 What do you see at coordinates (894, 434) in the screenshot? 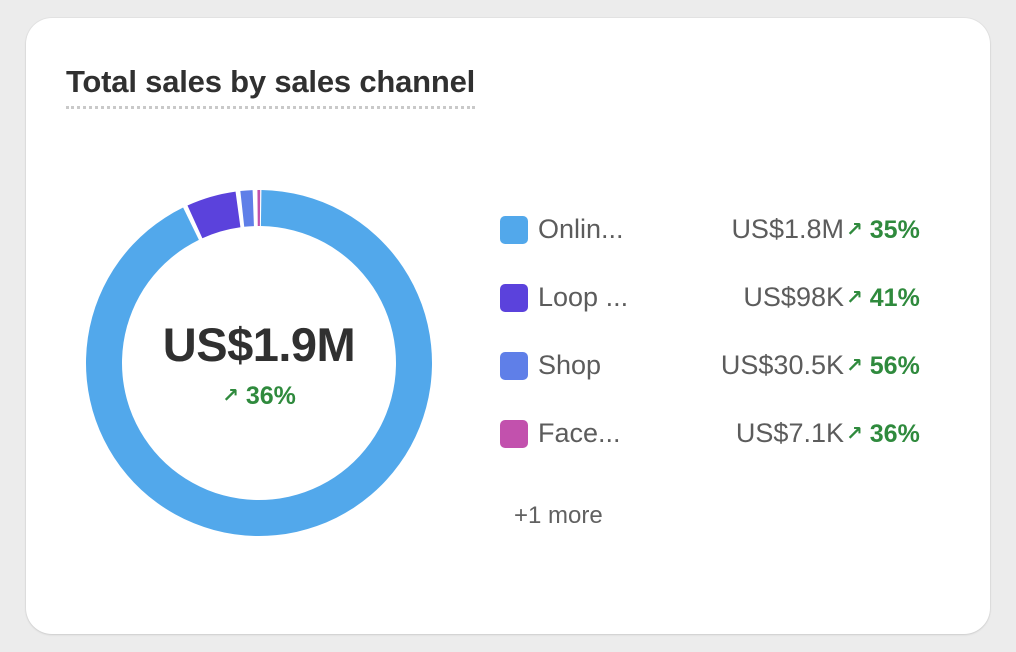
I see `legend-change-value: 36%` at bounding box center [894, 434].